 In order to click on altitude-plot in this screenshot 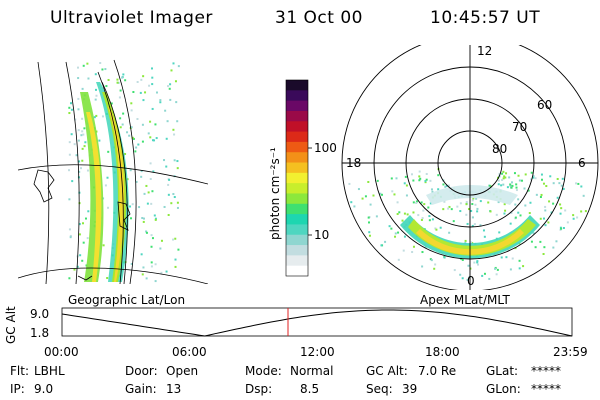, I will do `click(317, 322)`.